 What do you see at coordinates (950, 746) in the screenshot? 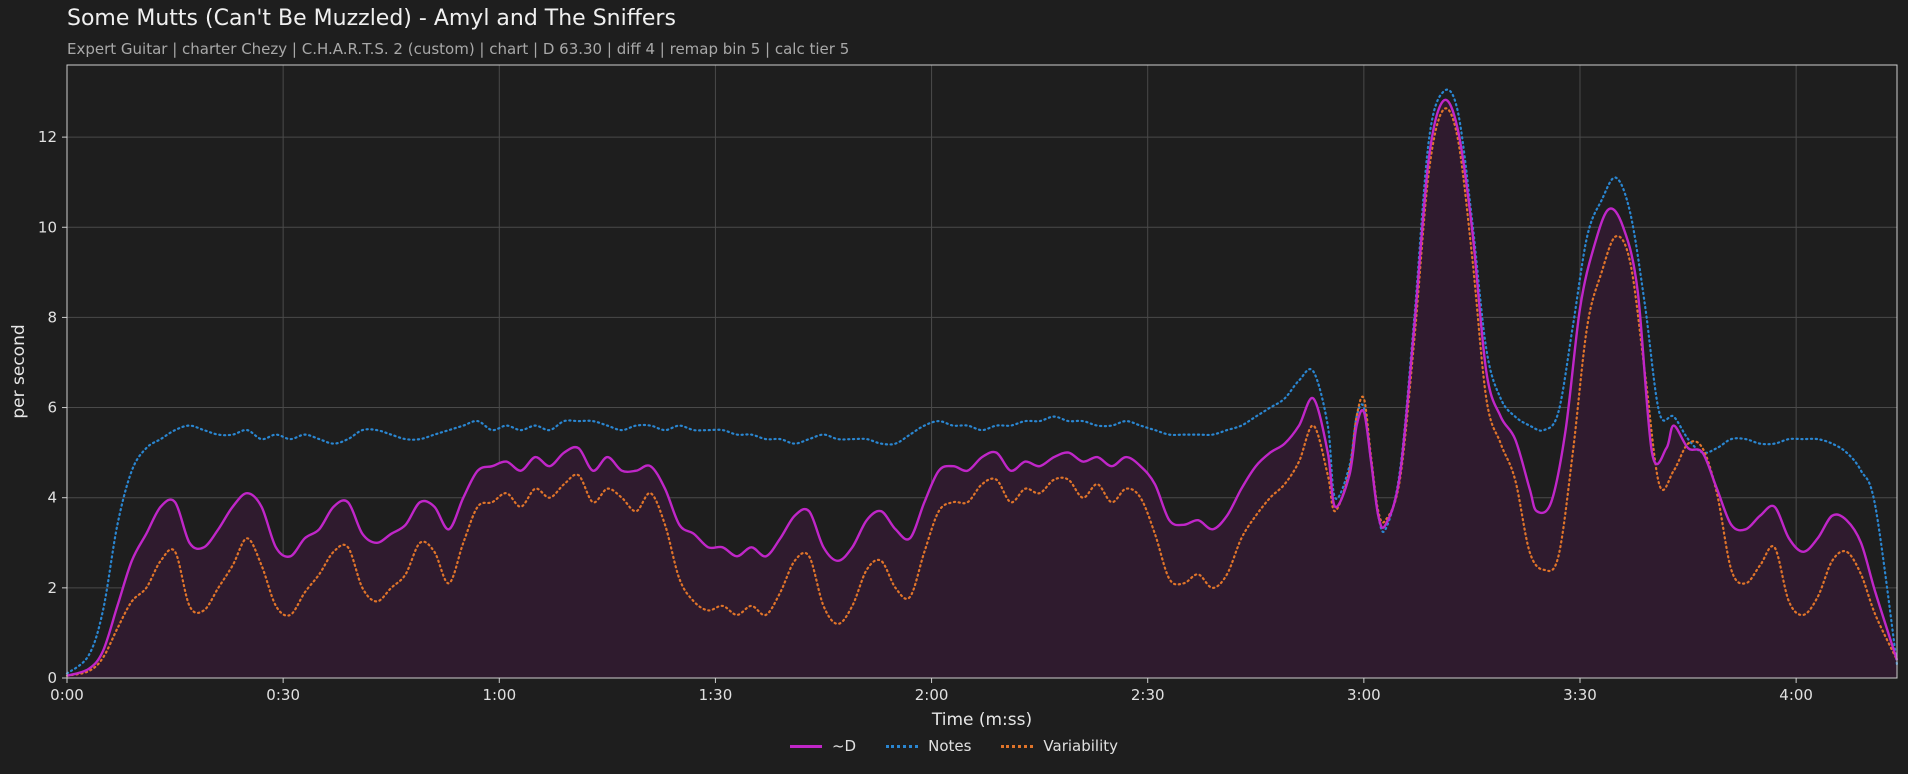
I see `legend-label-notes: Notes` at bounding box center [950, 746].